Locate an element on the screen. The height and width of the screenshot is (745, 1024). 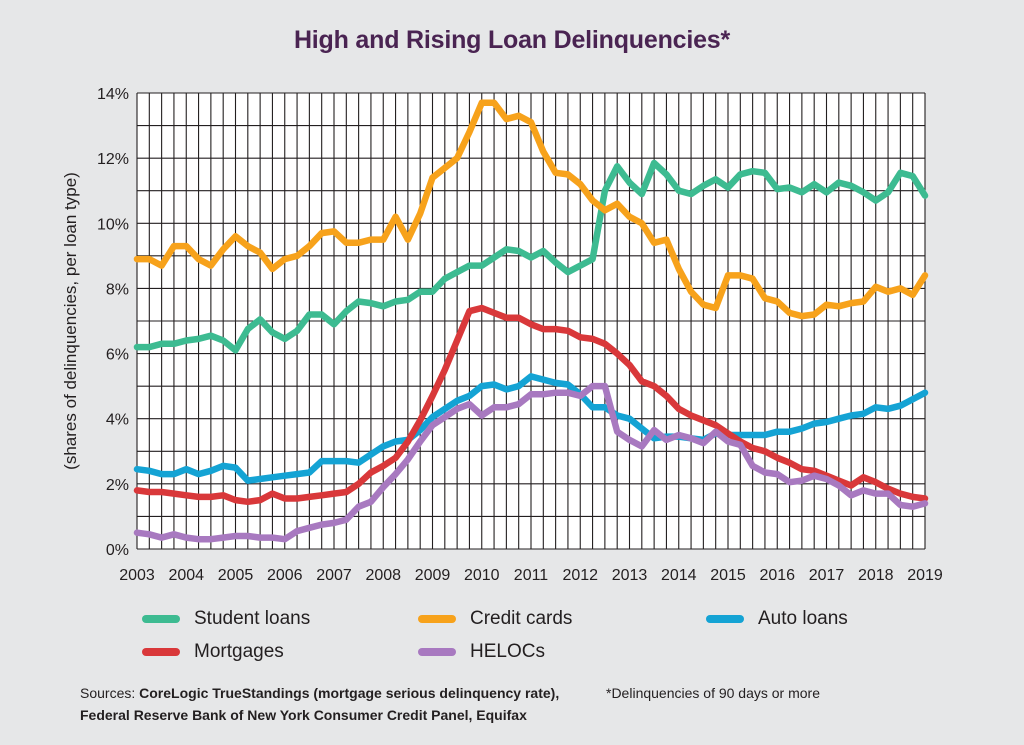
x-tick-label: 2019 is located at coordinates (925, 575).